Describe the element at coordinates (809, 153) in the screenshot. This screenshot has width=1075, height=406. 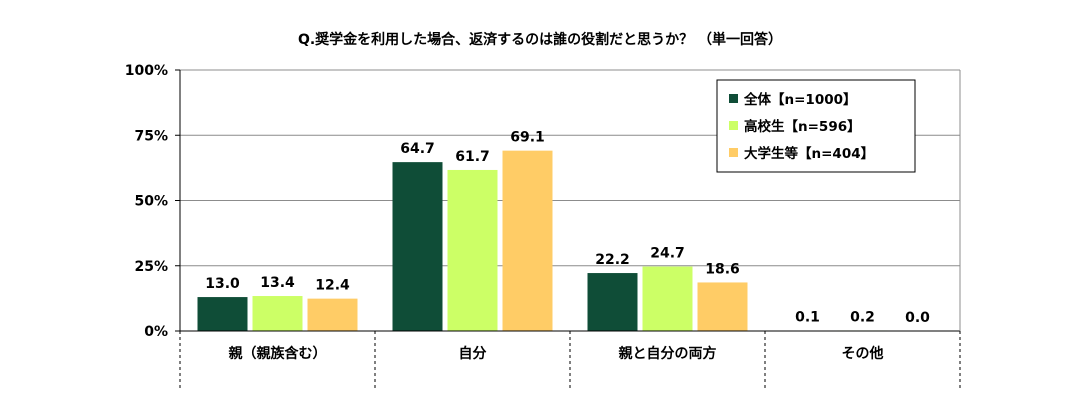
I see `legend-label: 大学生等【n=404】` at that location.